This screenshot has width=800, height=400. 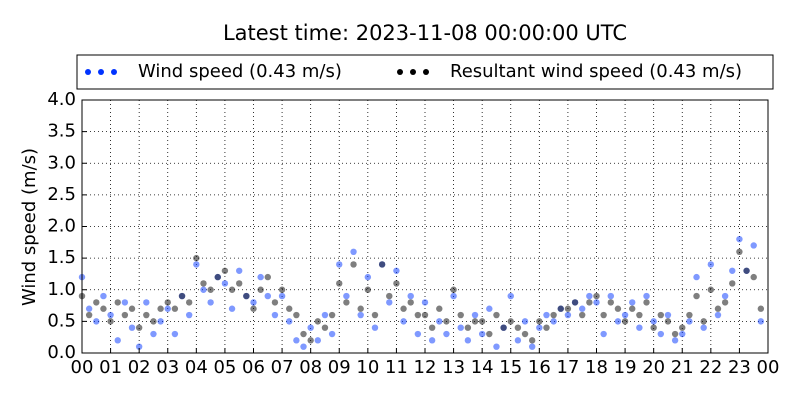 What do you see at coordinates (61, 162) in the screenshot?
I see `y-tick-label: 3.0` at bounding box center [61, 162].